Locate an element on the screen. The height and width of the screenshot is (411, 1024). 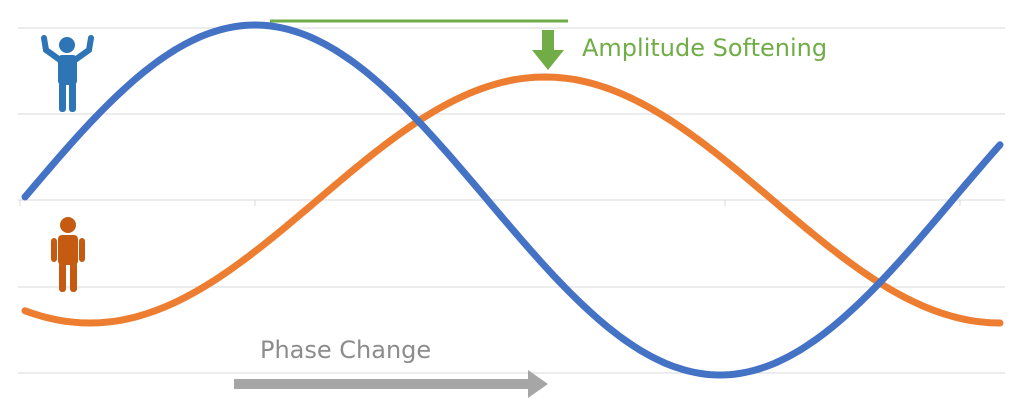
amplitude-arrow is located at coordinates (548, 50).